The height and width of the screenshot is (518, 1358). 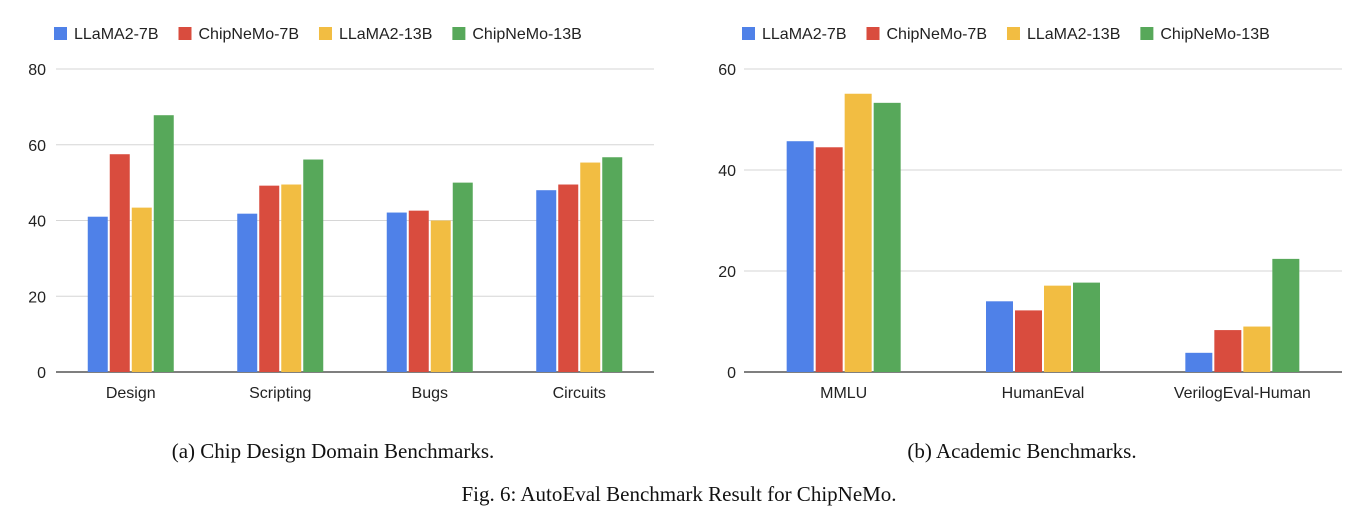 I want to click on x-category-label: Bugs, so click(x=430, y=393).